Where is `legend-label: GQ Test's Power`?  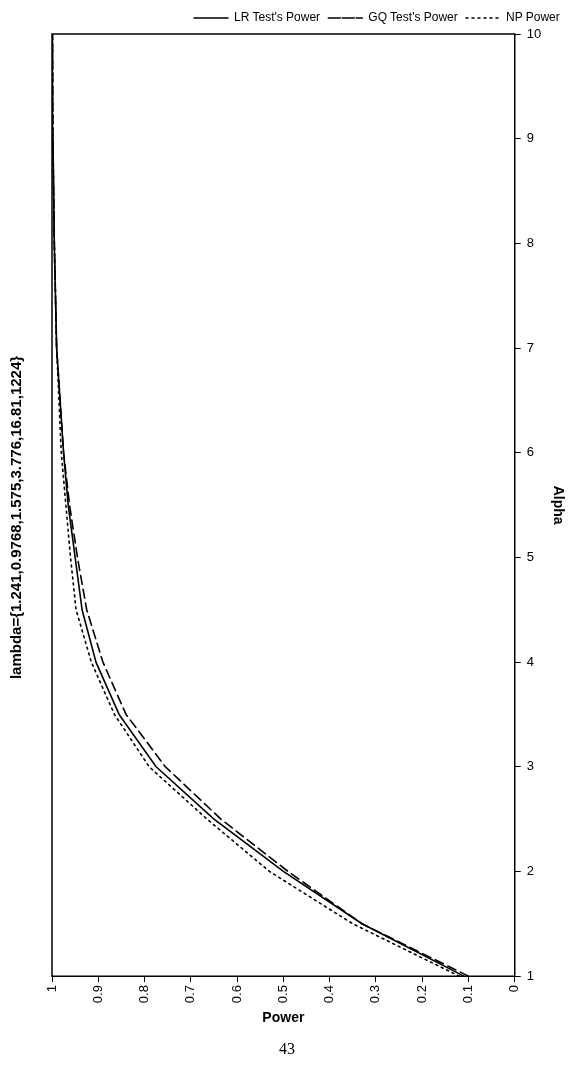
legend-label: GQ Test's Power is located at coordinates (413, 17).